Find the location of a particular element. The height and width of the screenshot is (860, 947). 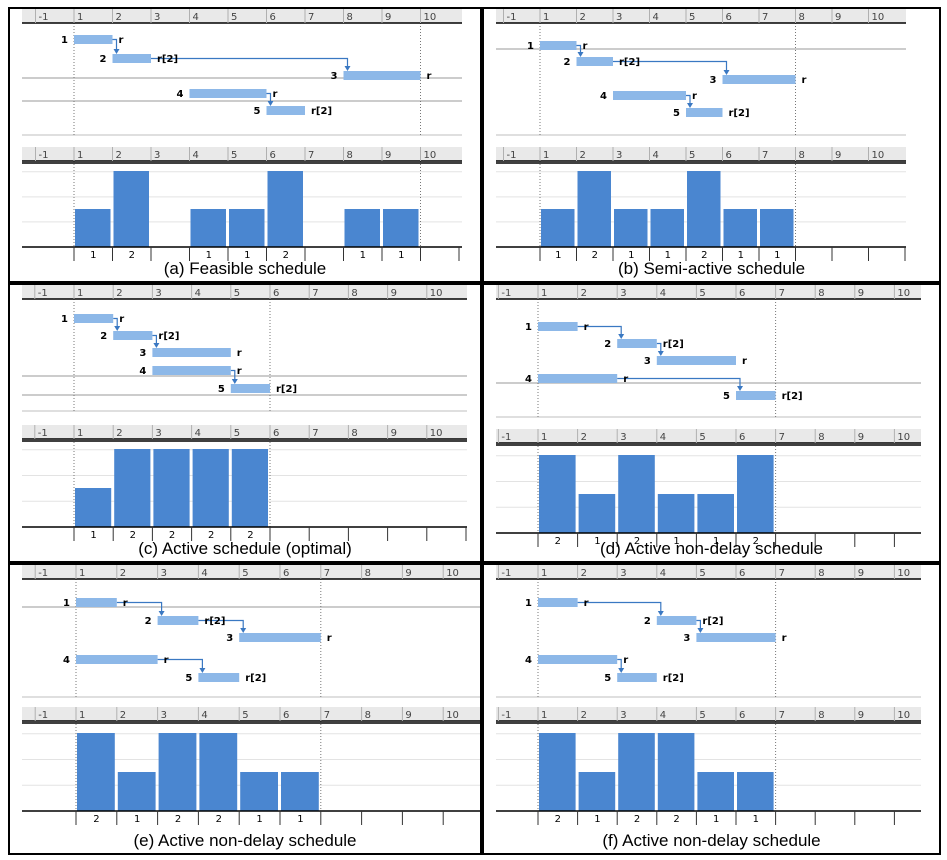

resource-chart: 2 1 2 1 1 2 is located at coordinates (708, 489).